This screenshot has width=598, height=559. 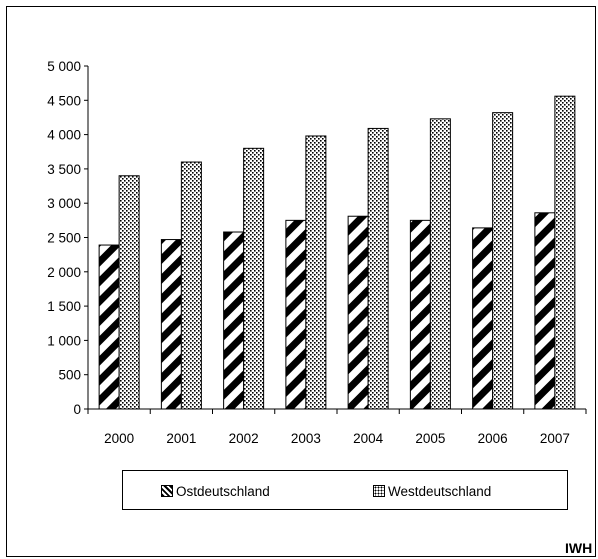 What do you see at coordinates (345, 490) in the screenshot?
I see `legend: Ostdeutschland Westdeutschland` at bounding box center [345, 490].